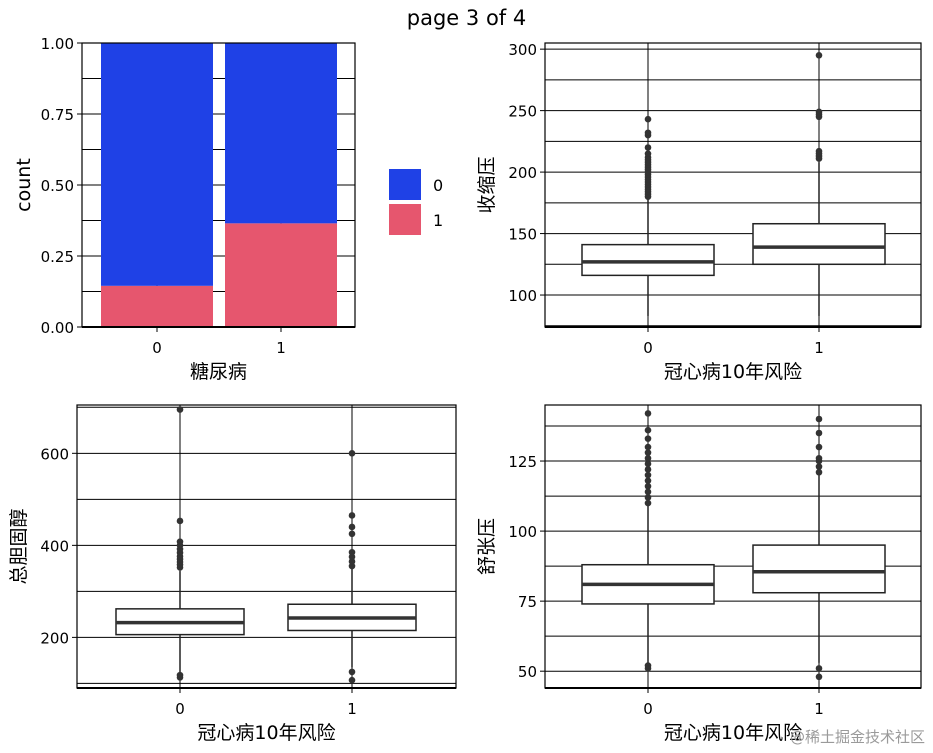  What do you see at coordinates (218, 372) in the screenshot?
I see `x-axis-title: 糖尿病` at bounding box center [218, 372].